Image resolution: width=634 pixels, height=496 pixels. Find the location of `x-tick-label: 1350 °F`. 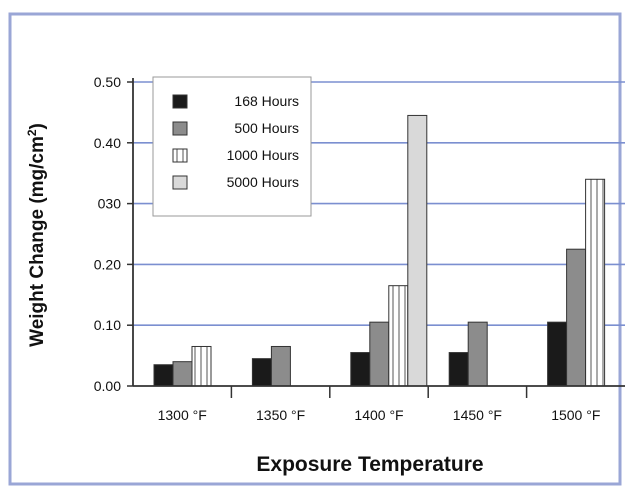

x-tick-label: 1350 °F is located at coordinates (280, 415).